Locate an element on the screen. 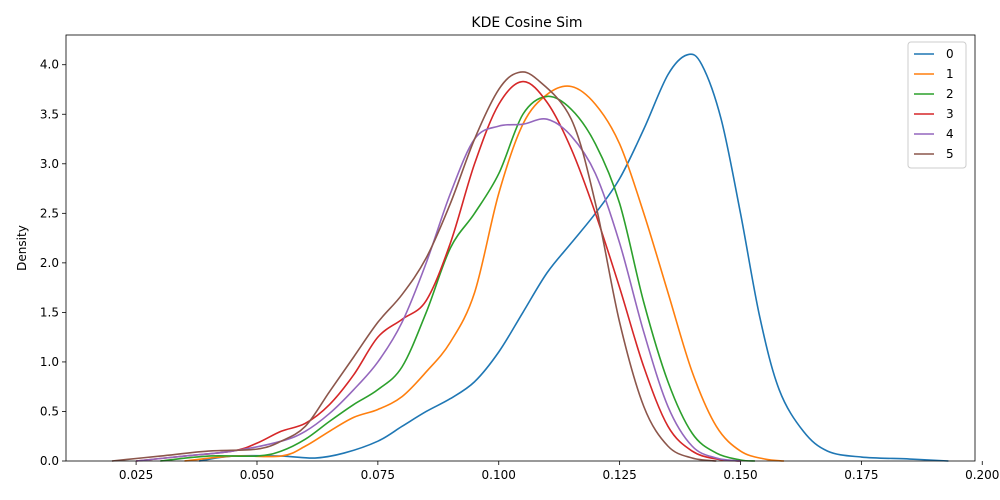 This screenshot has width=1000, height=500. y-tick-label: 2.5 is located at coordinates (49, 213).